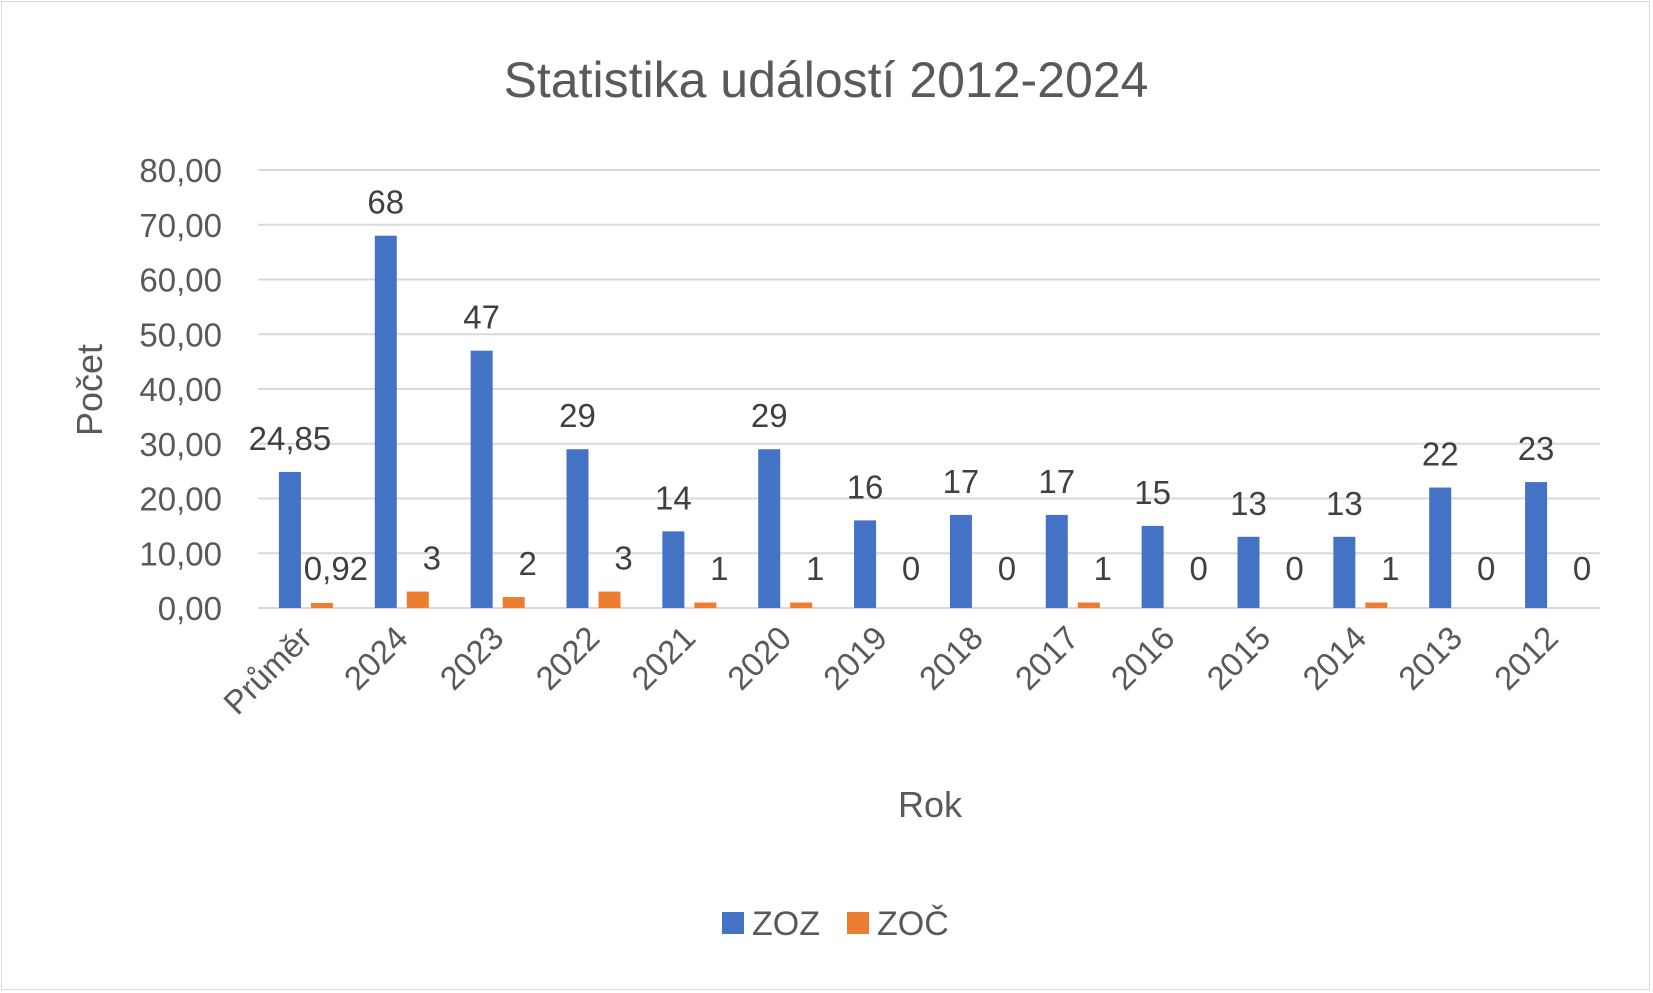  What do you see at coordinates (527, 563) in the screenshot?
I see `data-label-zoc: 2` at bounding box center [527, 563].